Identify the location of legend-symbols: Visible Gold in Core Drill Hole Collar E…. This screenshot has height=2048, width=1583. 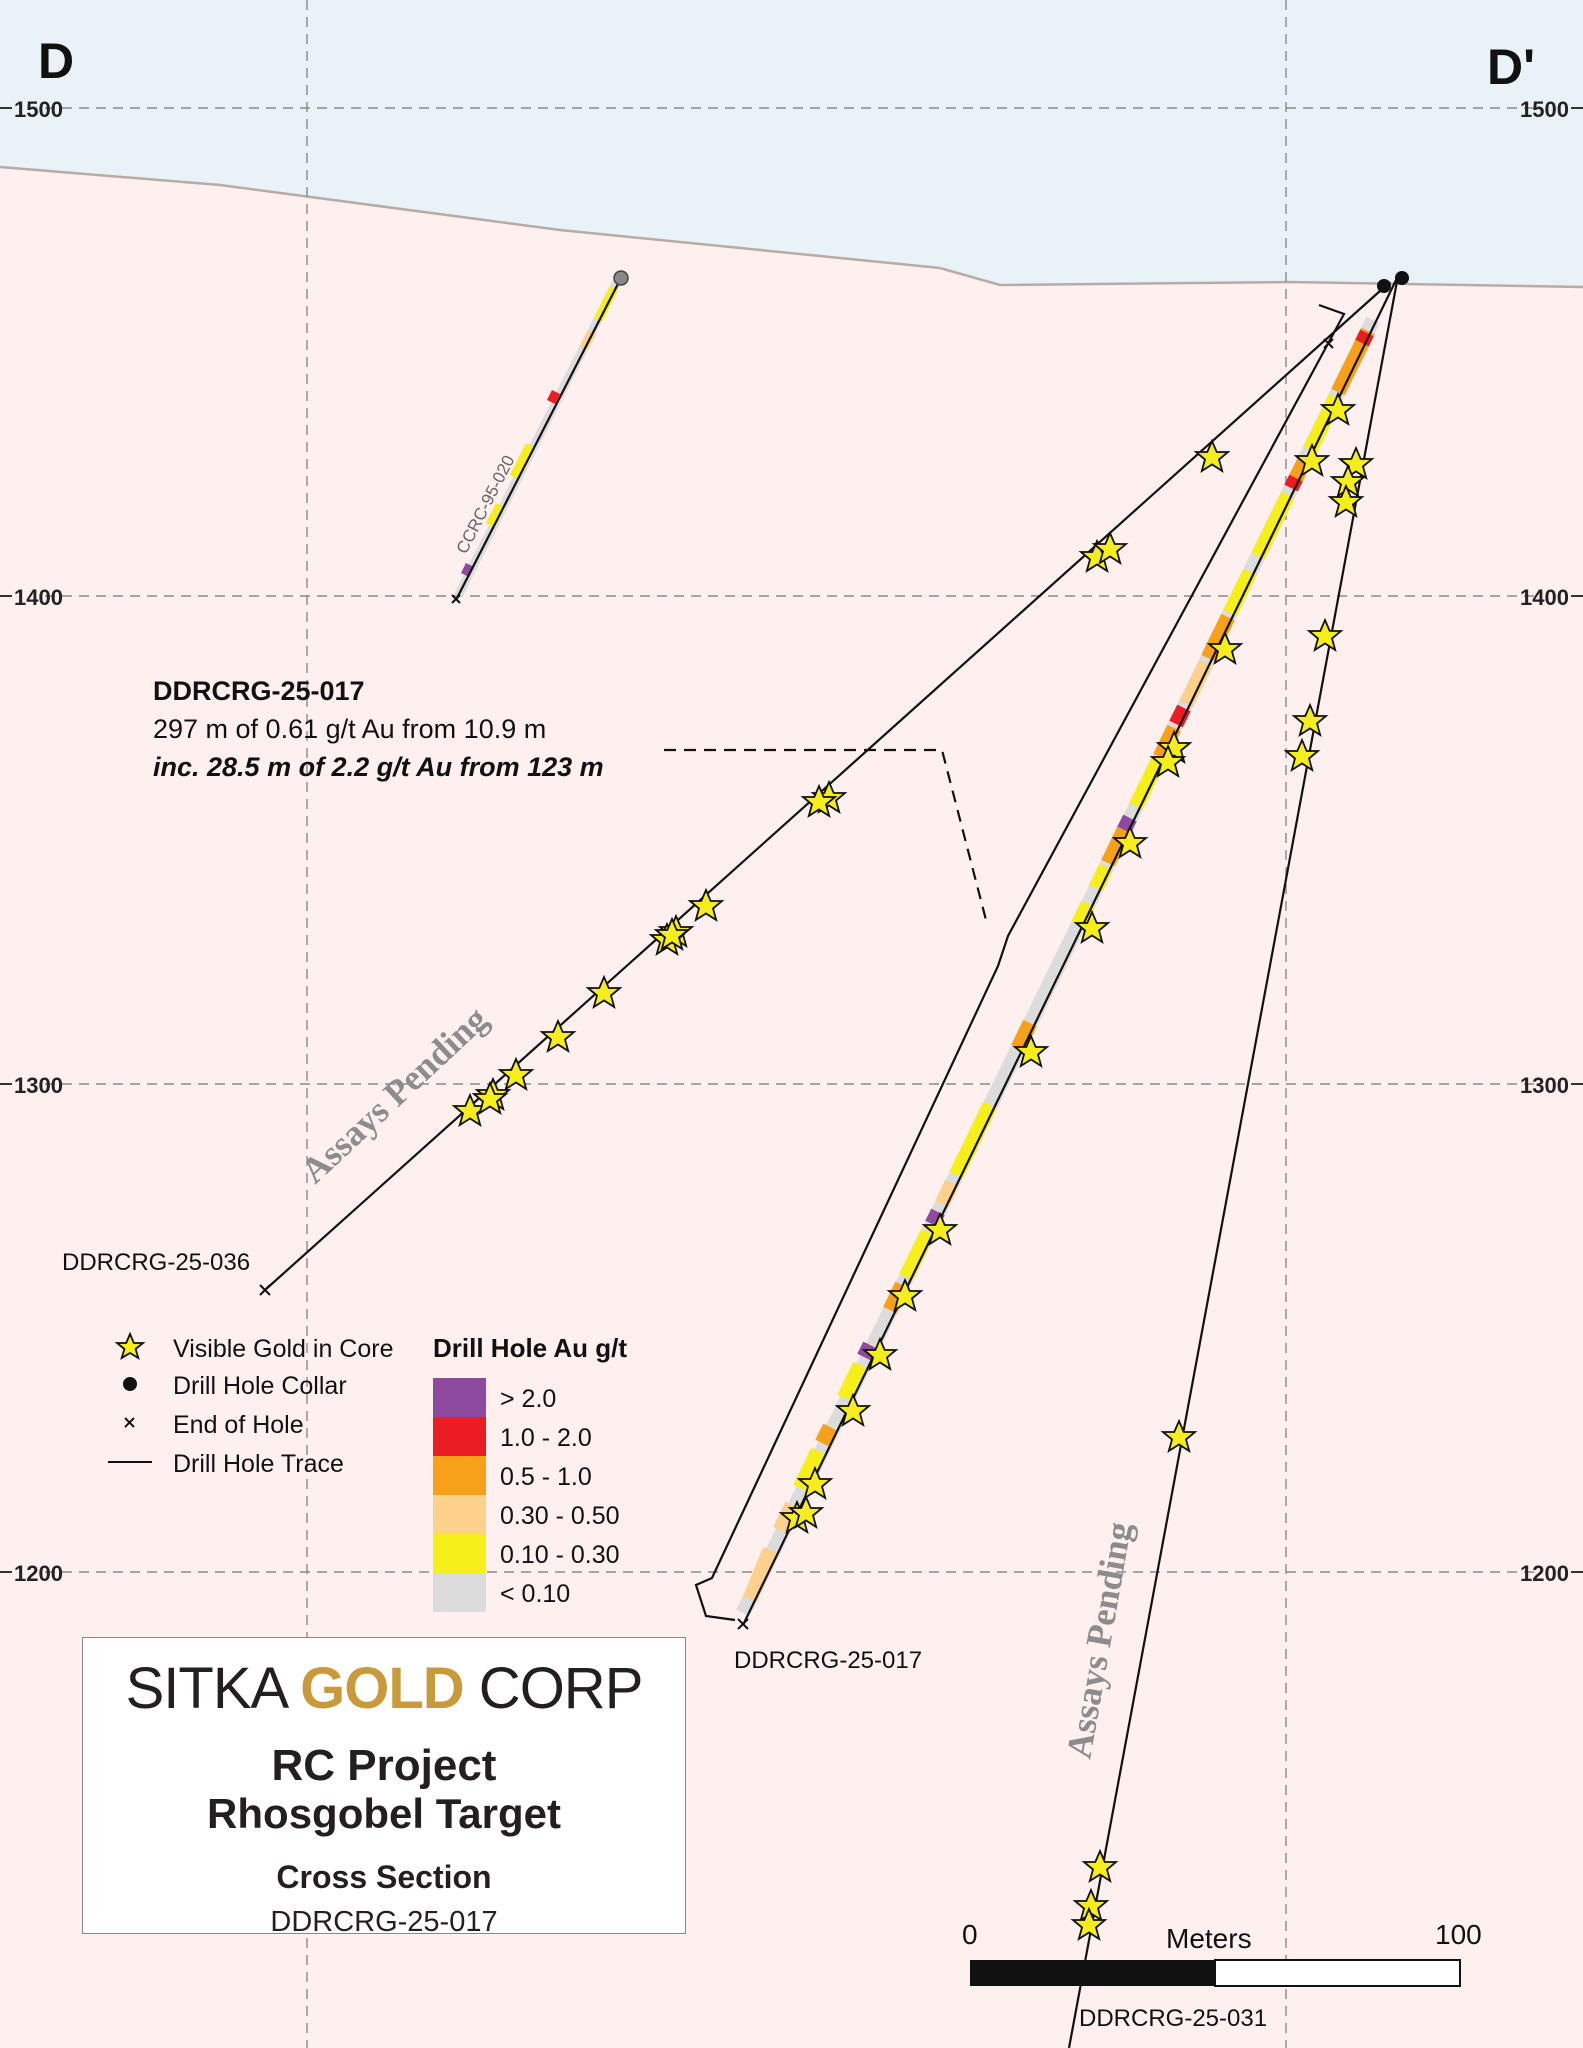
(250, 1404).